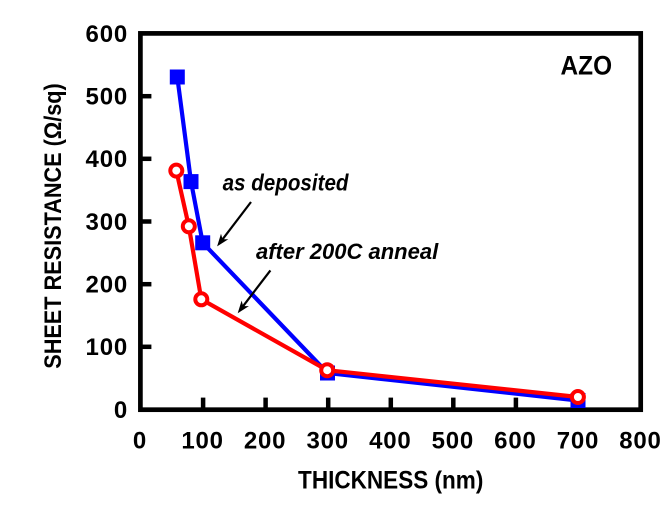 Image resolution: width=668 pixels, height=507 pixels. What do you see at coordinates (578, 441) in the screenshot?
I see `svg-text: 700` at bounding box center [578, 441].